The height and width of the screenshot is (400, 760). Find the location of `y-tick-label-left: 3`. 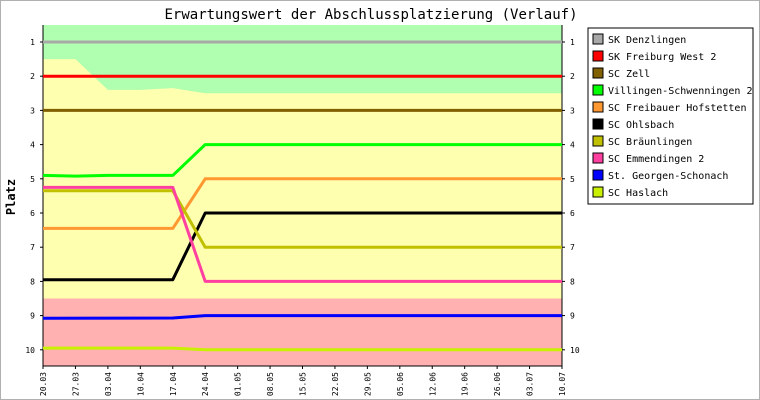

y-tick-label-left: 3 is located at coordinates (32, 110).